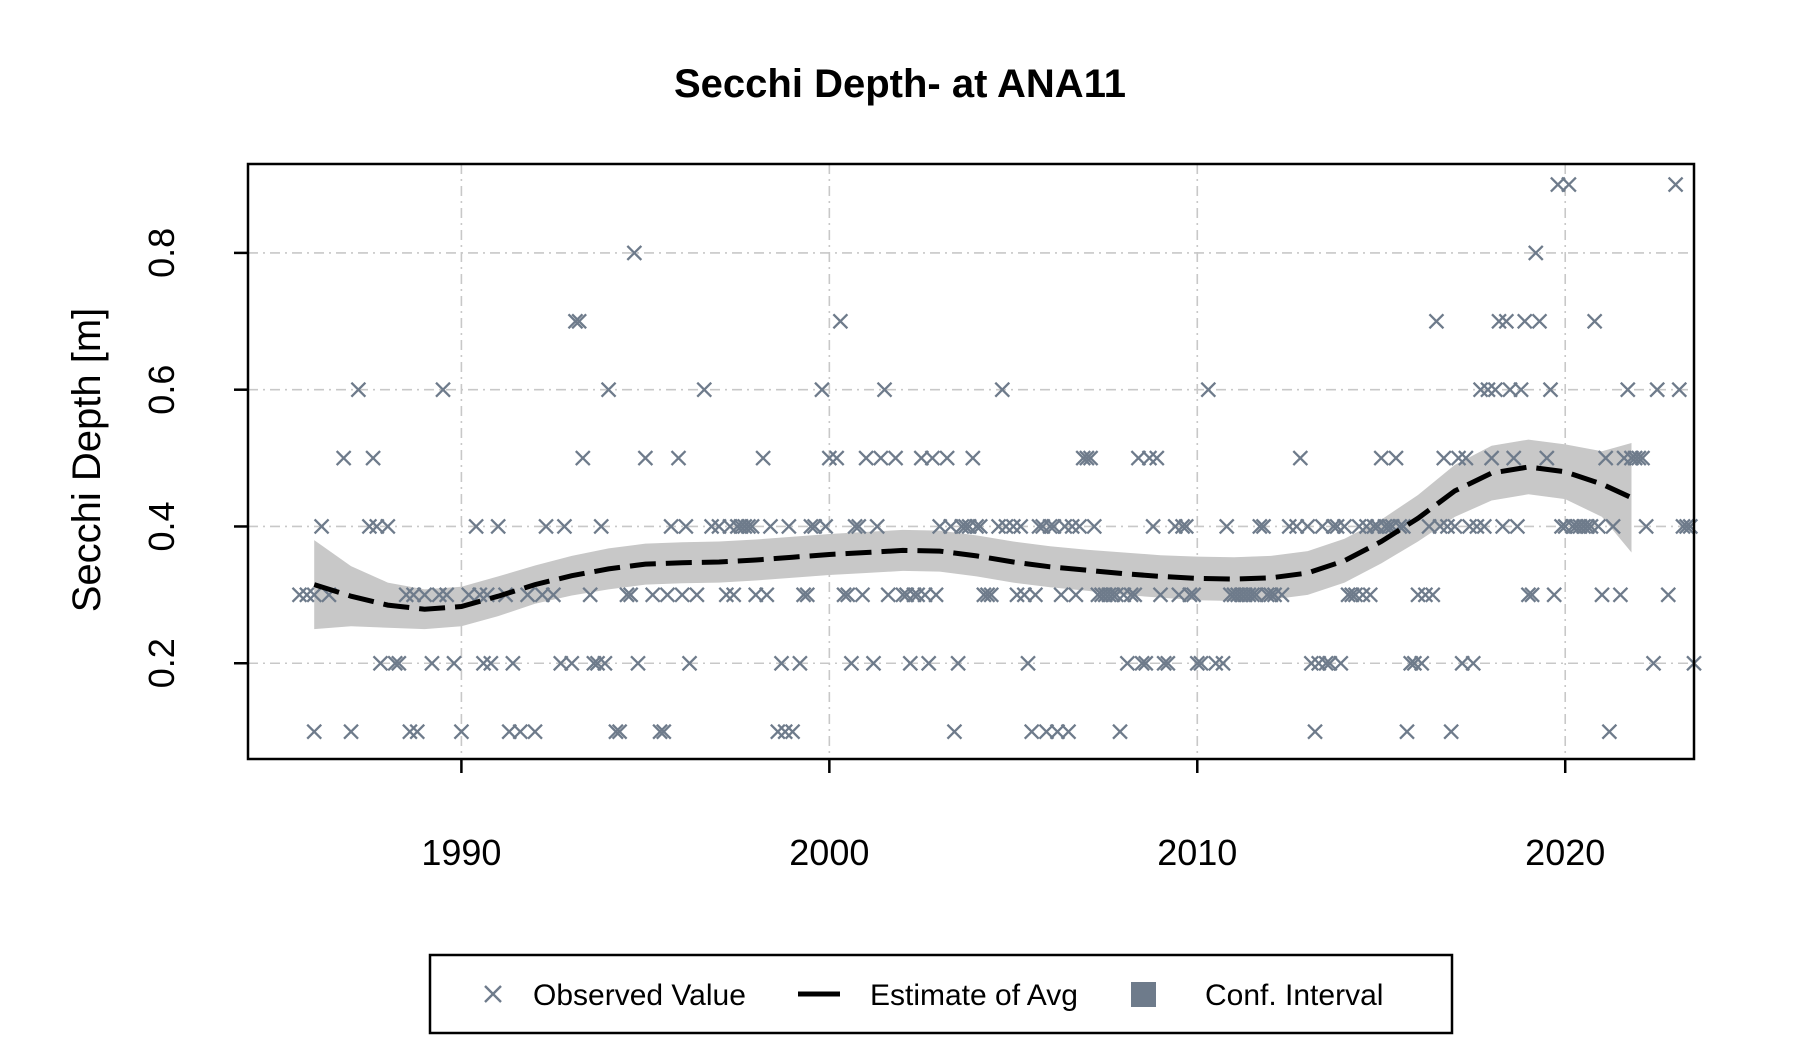  Describe the element at coordinates (1294, 995) in the screenshot. I see `legend-label-conf: Conf. Interval` at that location.